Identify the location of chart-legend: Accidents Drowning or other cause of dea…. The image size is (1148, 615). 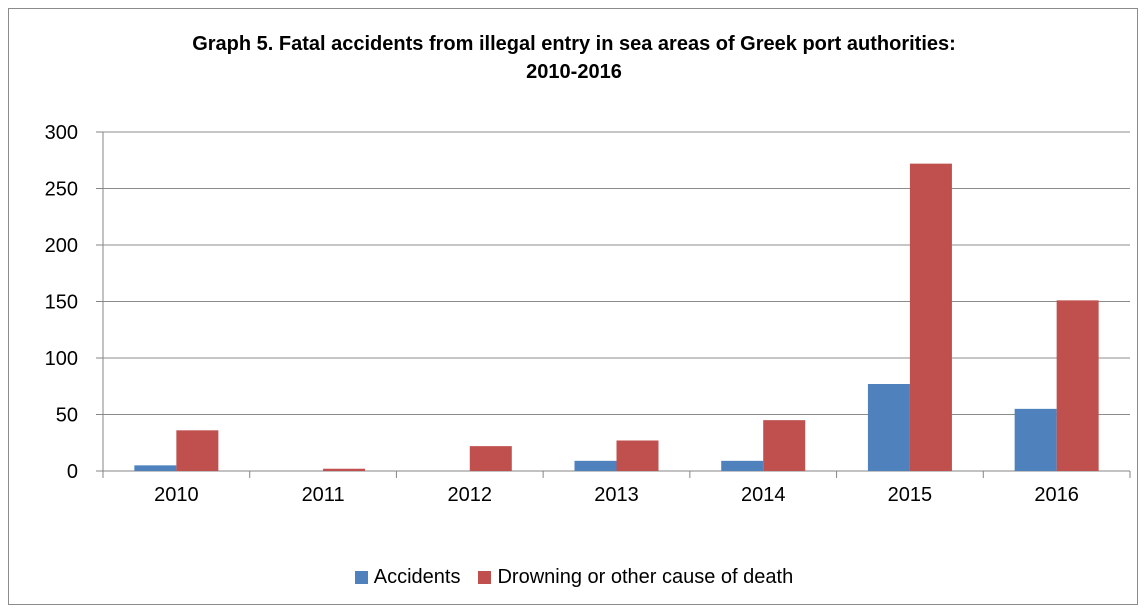
(574, 577).